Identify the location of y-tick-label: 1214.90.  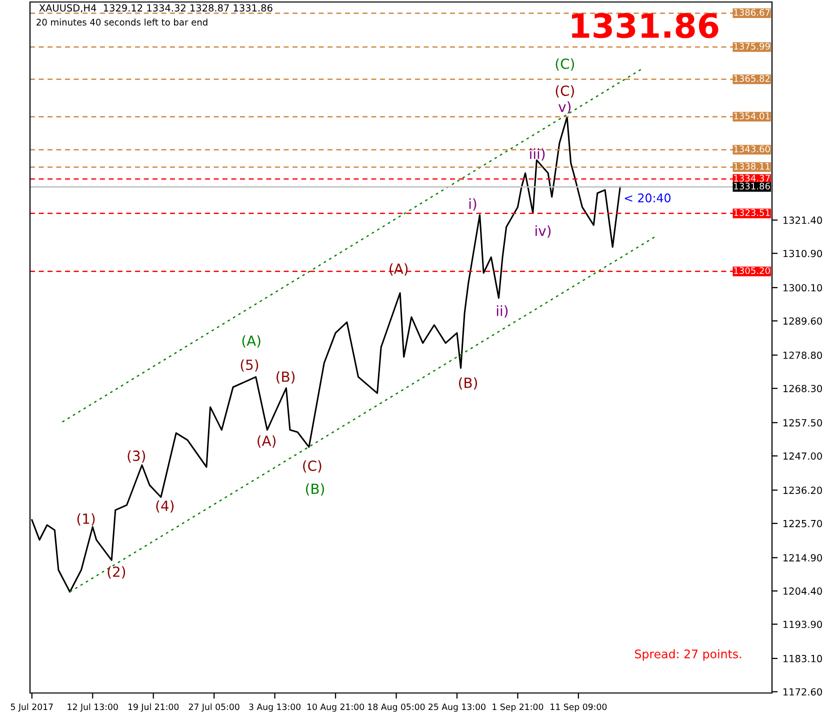
(802, 558).